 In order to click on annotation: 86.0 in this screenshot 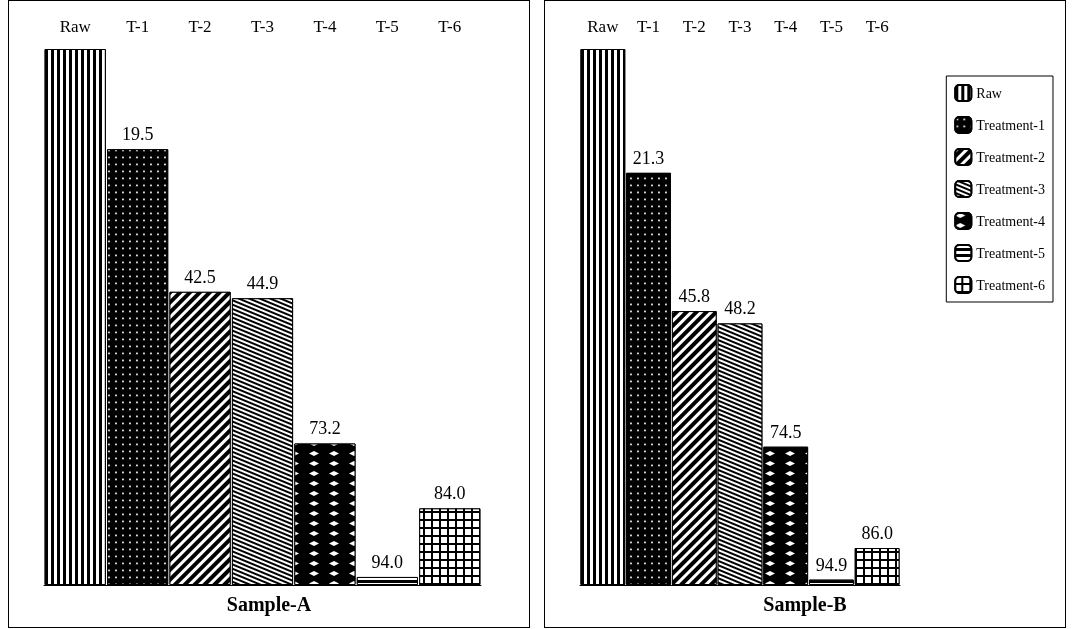, I will do `click(877, 533)`.